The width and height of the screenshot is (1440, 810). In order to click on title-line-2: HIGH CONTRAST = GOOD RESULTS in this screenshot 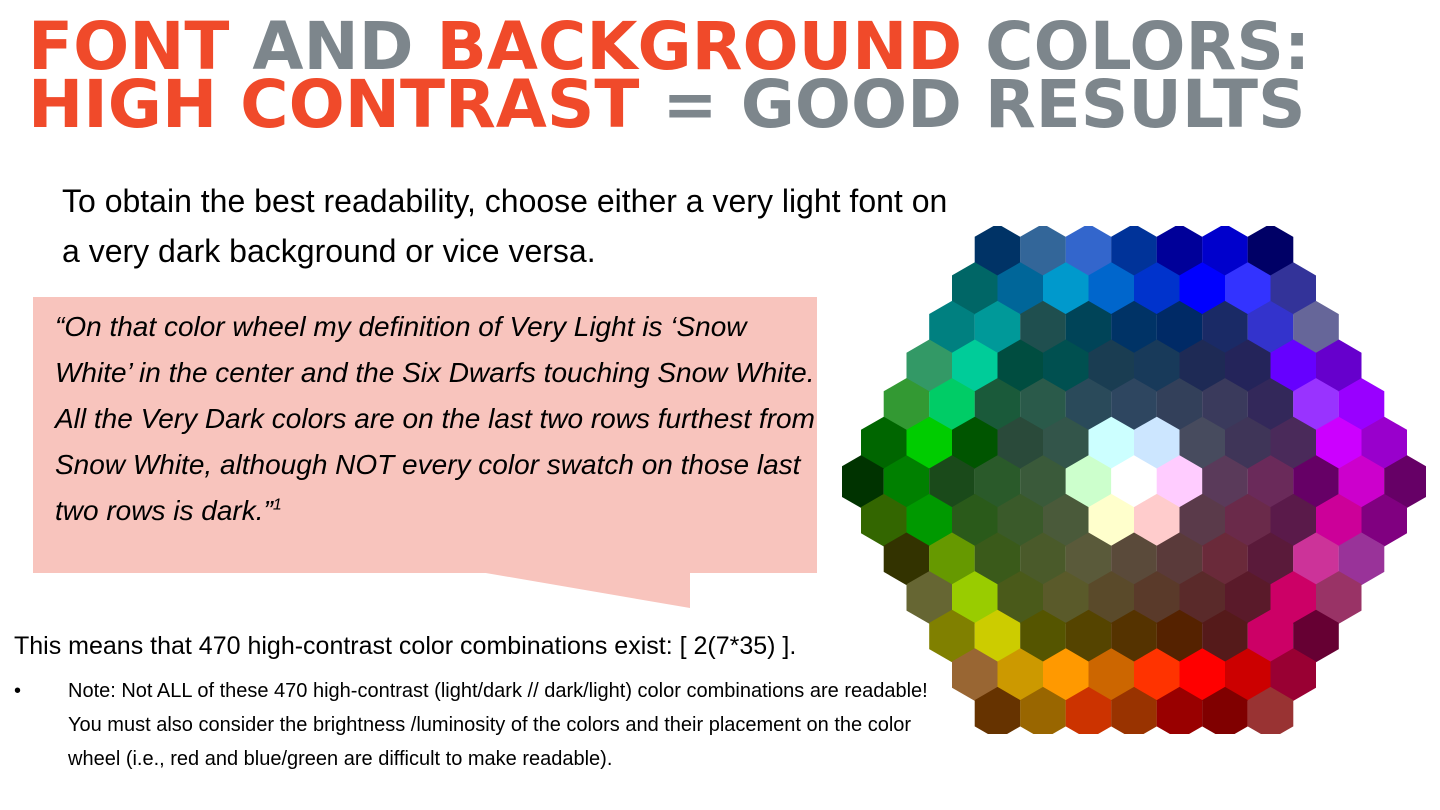, I will do `click(669, 105)`.